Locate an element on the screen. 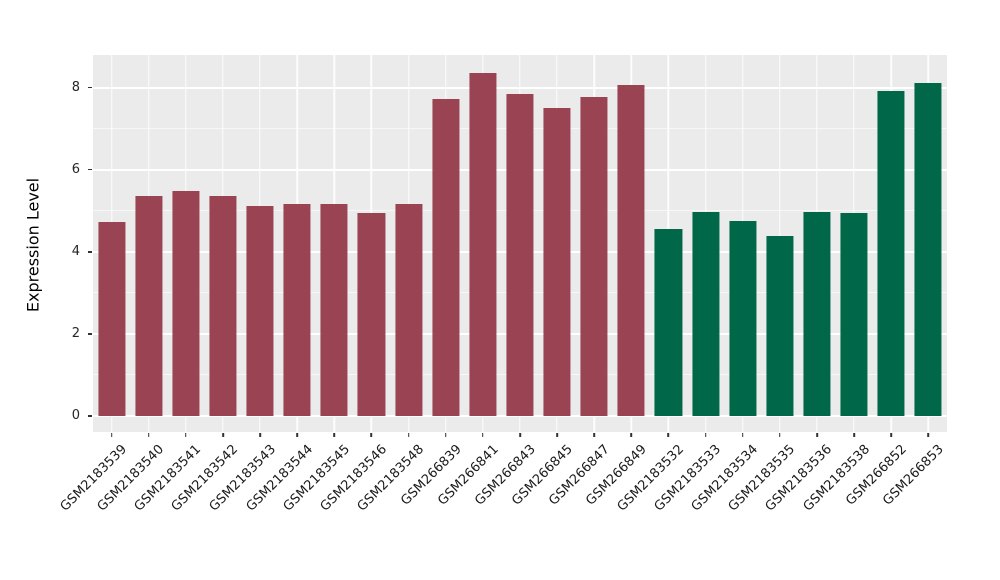 The width and height of the screenshot is (1000, 580). x-slot: GSM2183542 is located at coordinates (205, 504).